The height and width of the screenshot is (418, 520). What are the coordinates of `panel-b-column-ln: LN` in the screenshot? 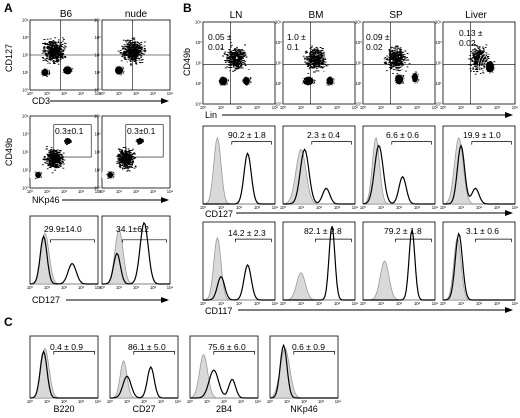 It's located at (236, 15).